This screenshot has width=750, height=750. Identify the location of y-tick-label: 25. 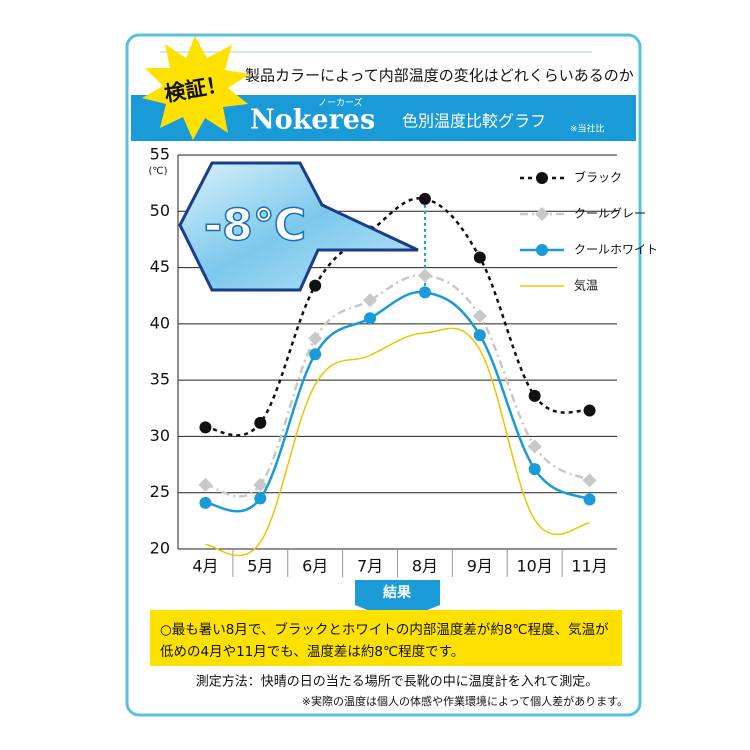
(160, 491).